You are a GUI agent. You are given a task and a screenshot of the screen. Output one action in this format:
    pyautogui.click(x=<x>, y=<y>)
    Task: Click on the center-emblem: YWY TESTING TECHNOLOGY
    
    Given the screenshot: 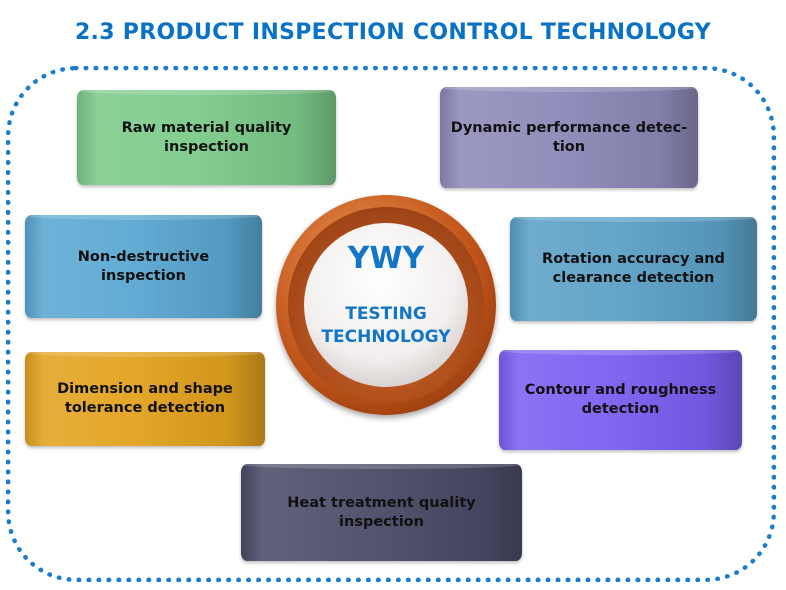 What is the action you would take?
    pyautogui.click(x=386, y=305)
    